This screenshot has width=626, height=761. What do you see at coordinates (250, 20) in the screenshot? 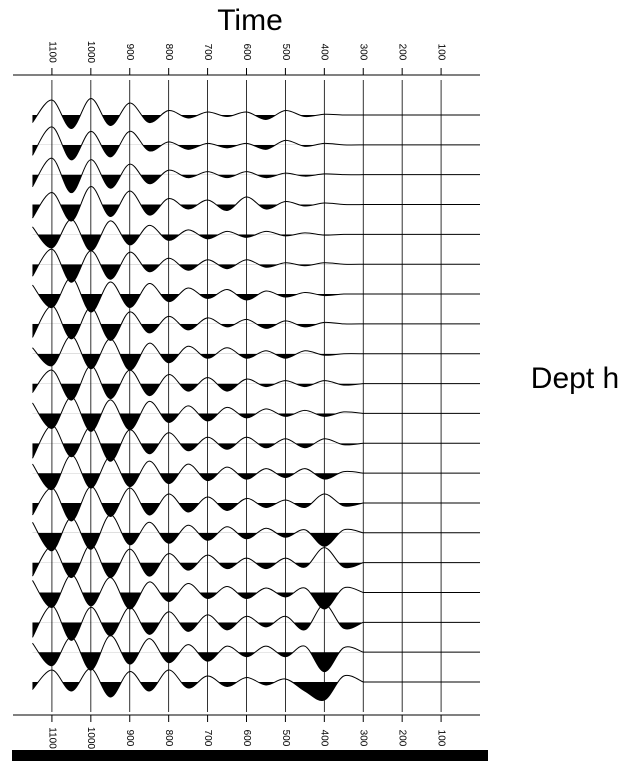
I see `chart-title: Time` at bounding box center [250, 20].